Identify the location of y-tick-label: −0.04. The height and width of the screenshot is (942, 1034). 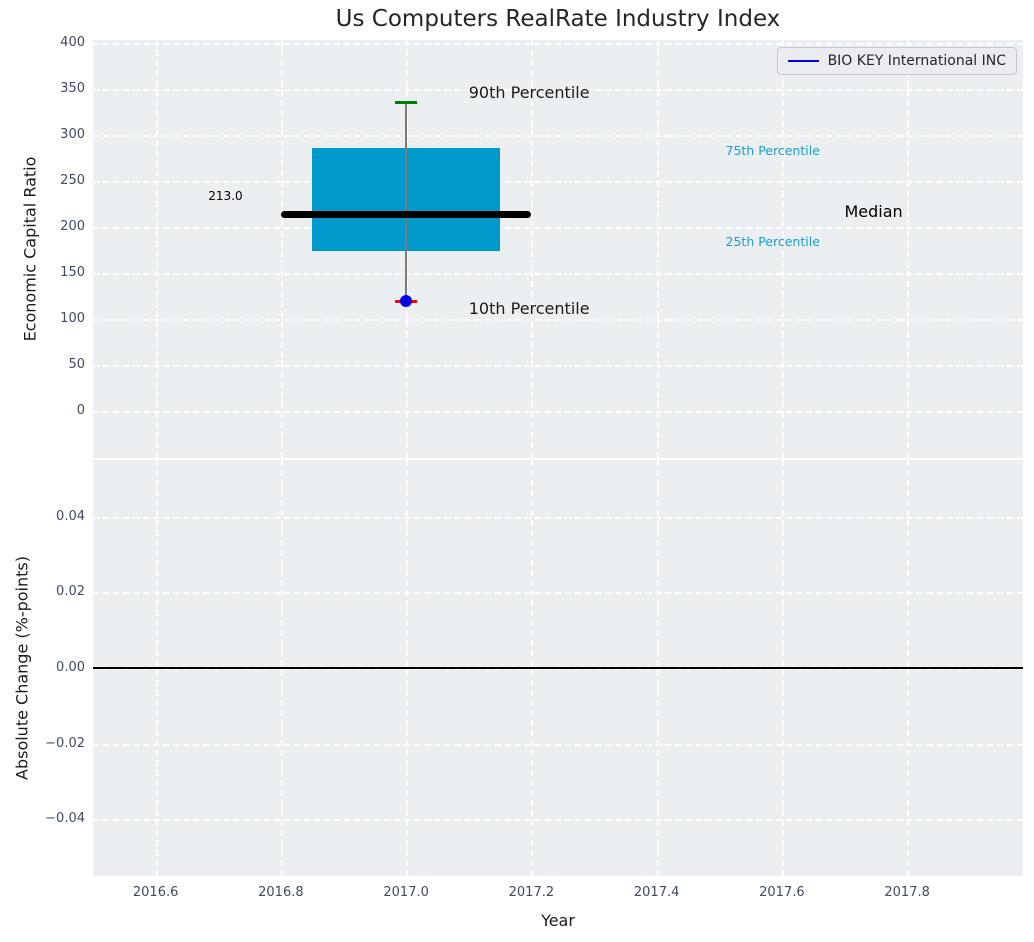
(65, 819).